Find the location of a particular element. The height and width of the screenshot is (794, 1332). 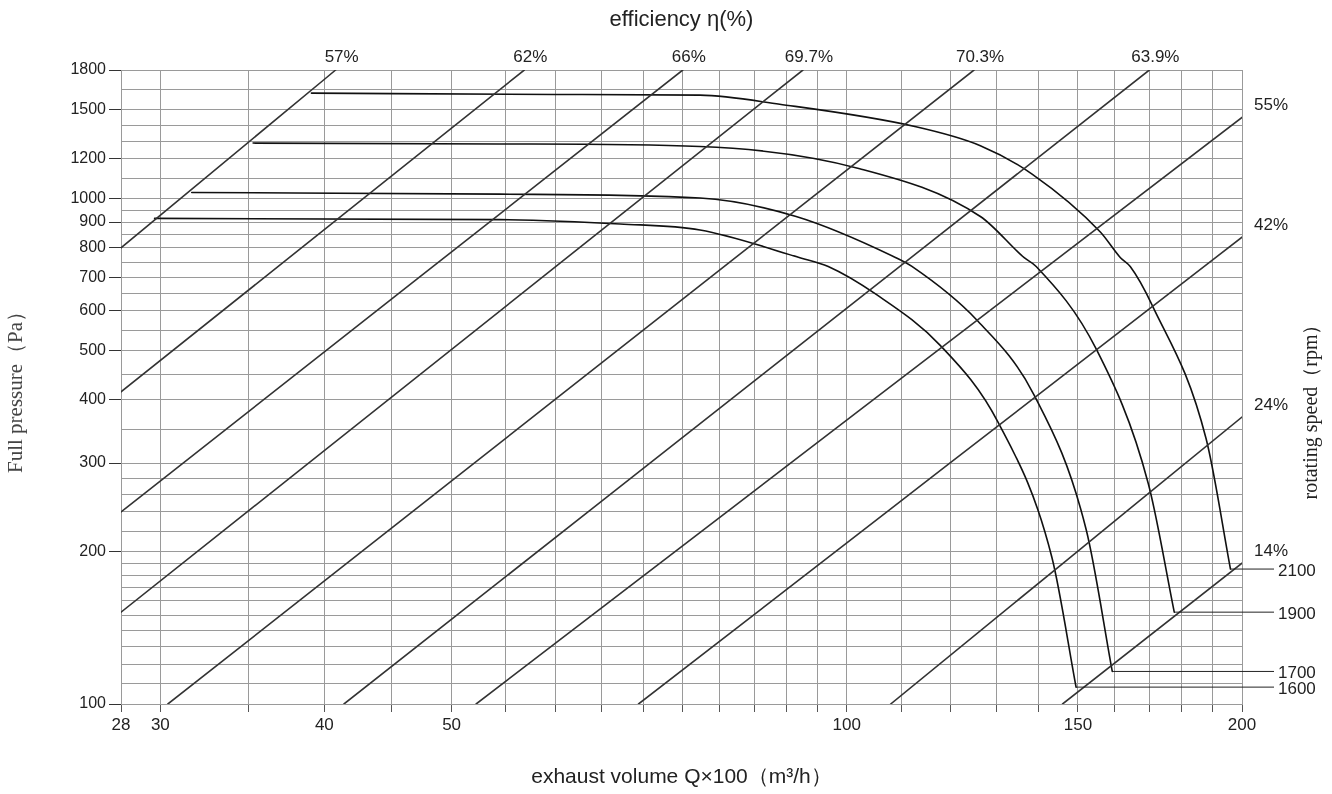

x-tick-label: 200 is located at coordinates (1242, 724).